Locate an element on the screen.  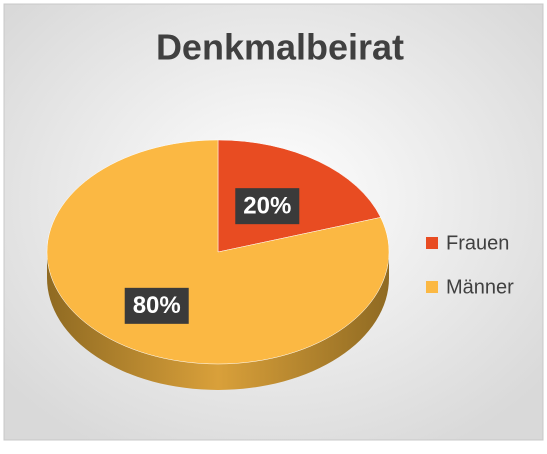
legend-label: Männer is located at coordinates (480, 287).